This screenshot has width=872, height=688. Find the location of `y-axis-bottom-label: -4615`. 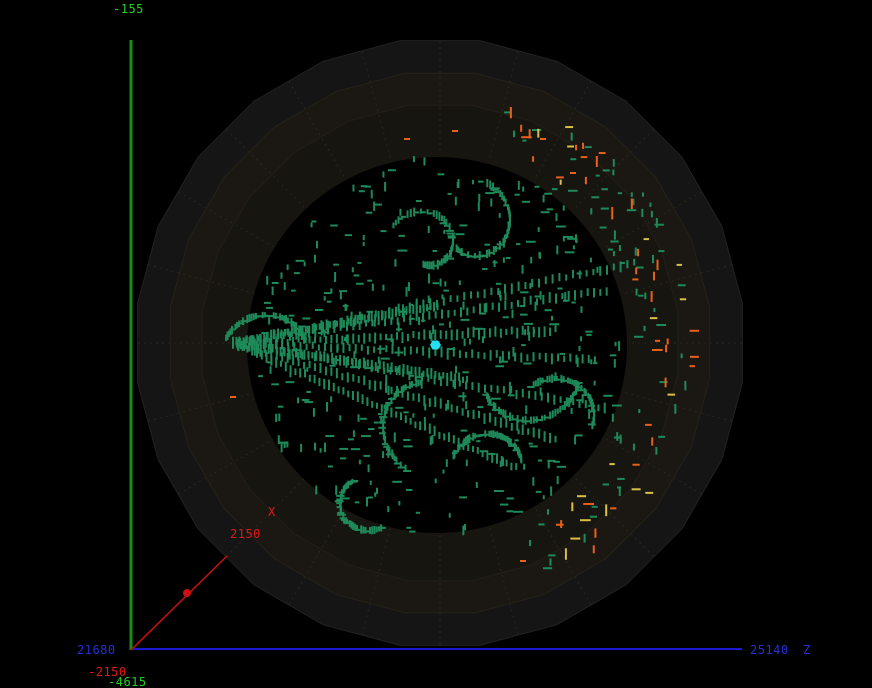

y-axis-bottom-label: -4615 is located at coordinates (127, 681).